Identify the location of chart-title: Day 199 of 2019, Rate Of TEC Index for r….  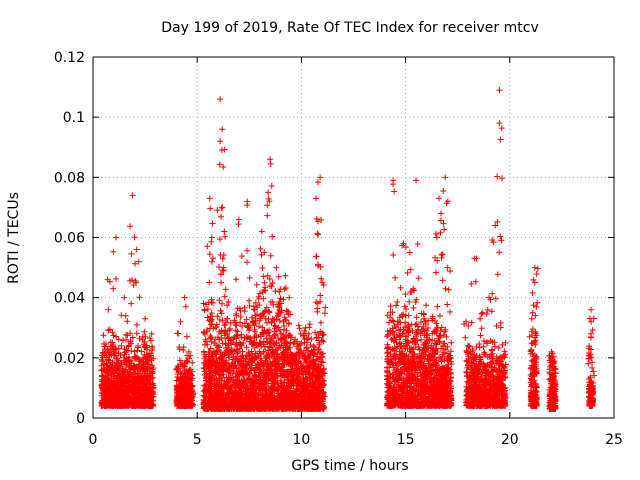
(349, 28).